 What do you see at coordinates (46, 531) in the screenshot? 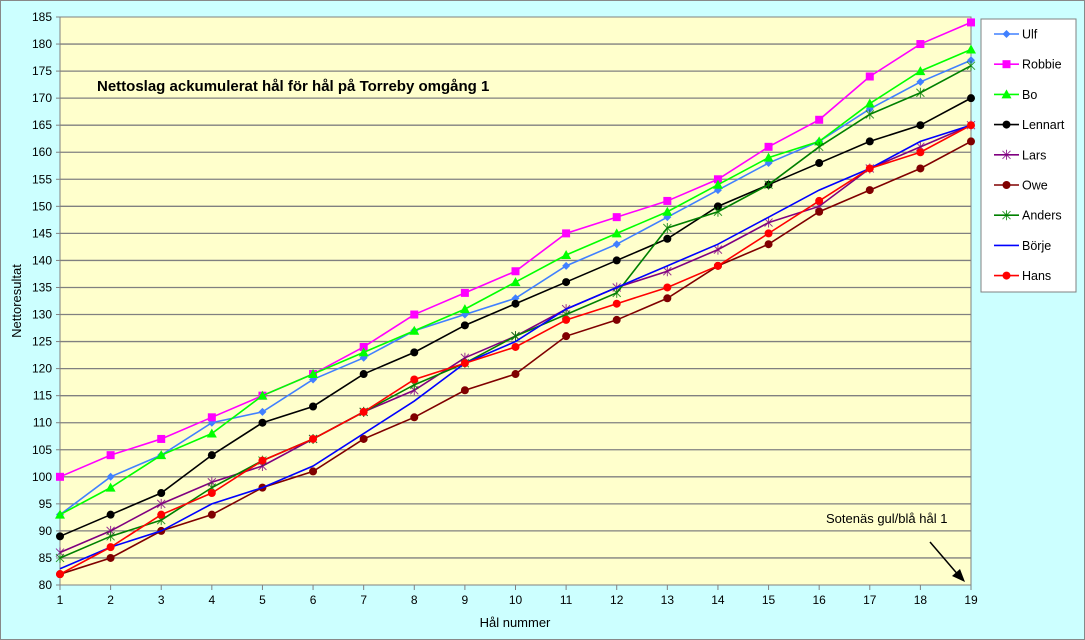
I see `y-tick-label: 90` at bounding box center [46, 531].